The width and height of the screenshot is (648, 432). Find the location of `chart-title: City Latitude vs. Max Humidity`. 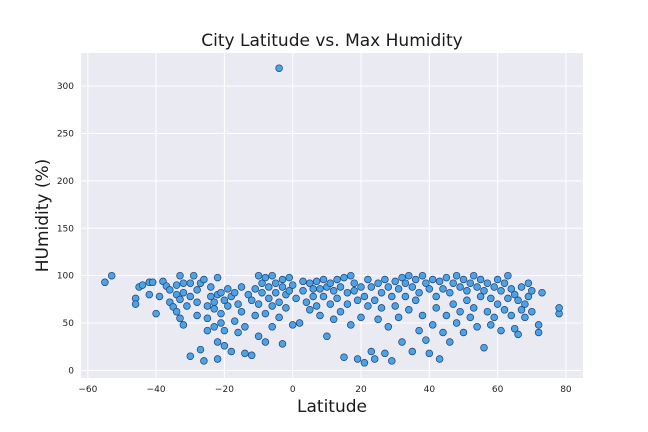

chart-title: City Latitude vs. Max Humidity is located at coordinates (331, 41).